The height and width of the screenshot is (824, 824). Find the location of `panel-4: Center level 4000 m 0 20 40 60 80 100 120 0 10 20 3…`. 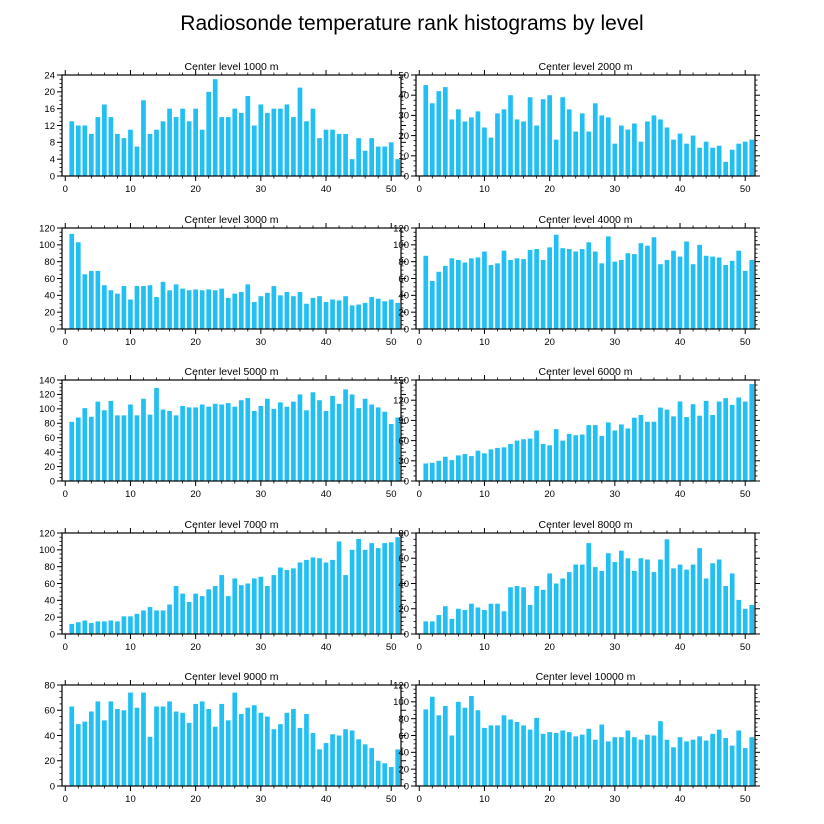

panel-4: Center level 4000 m 0 20 40 60 80 100 120 0 10 20 3… is located at coordinates (576, 281).